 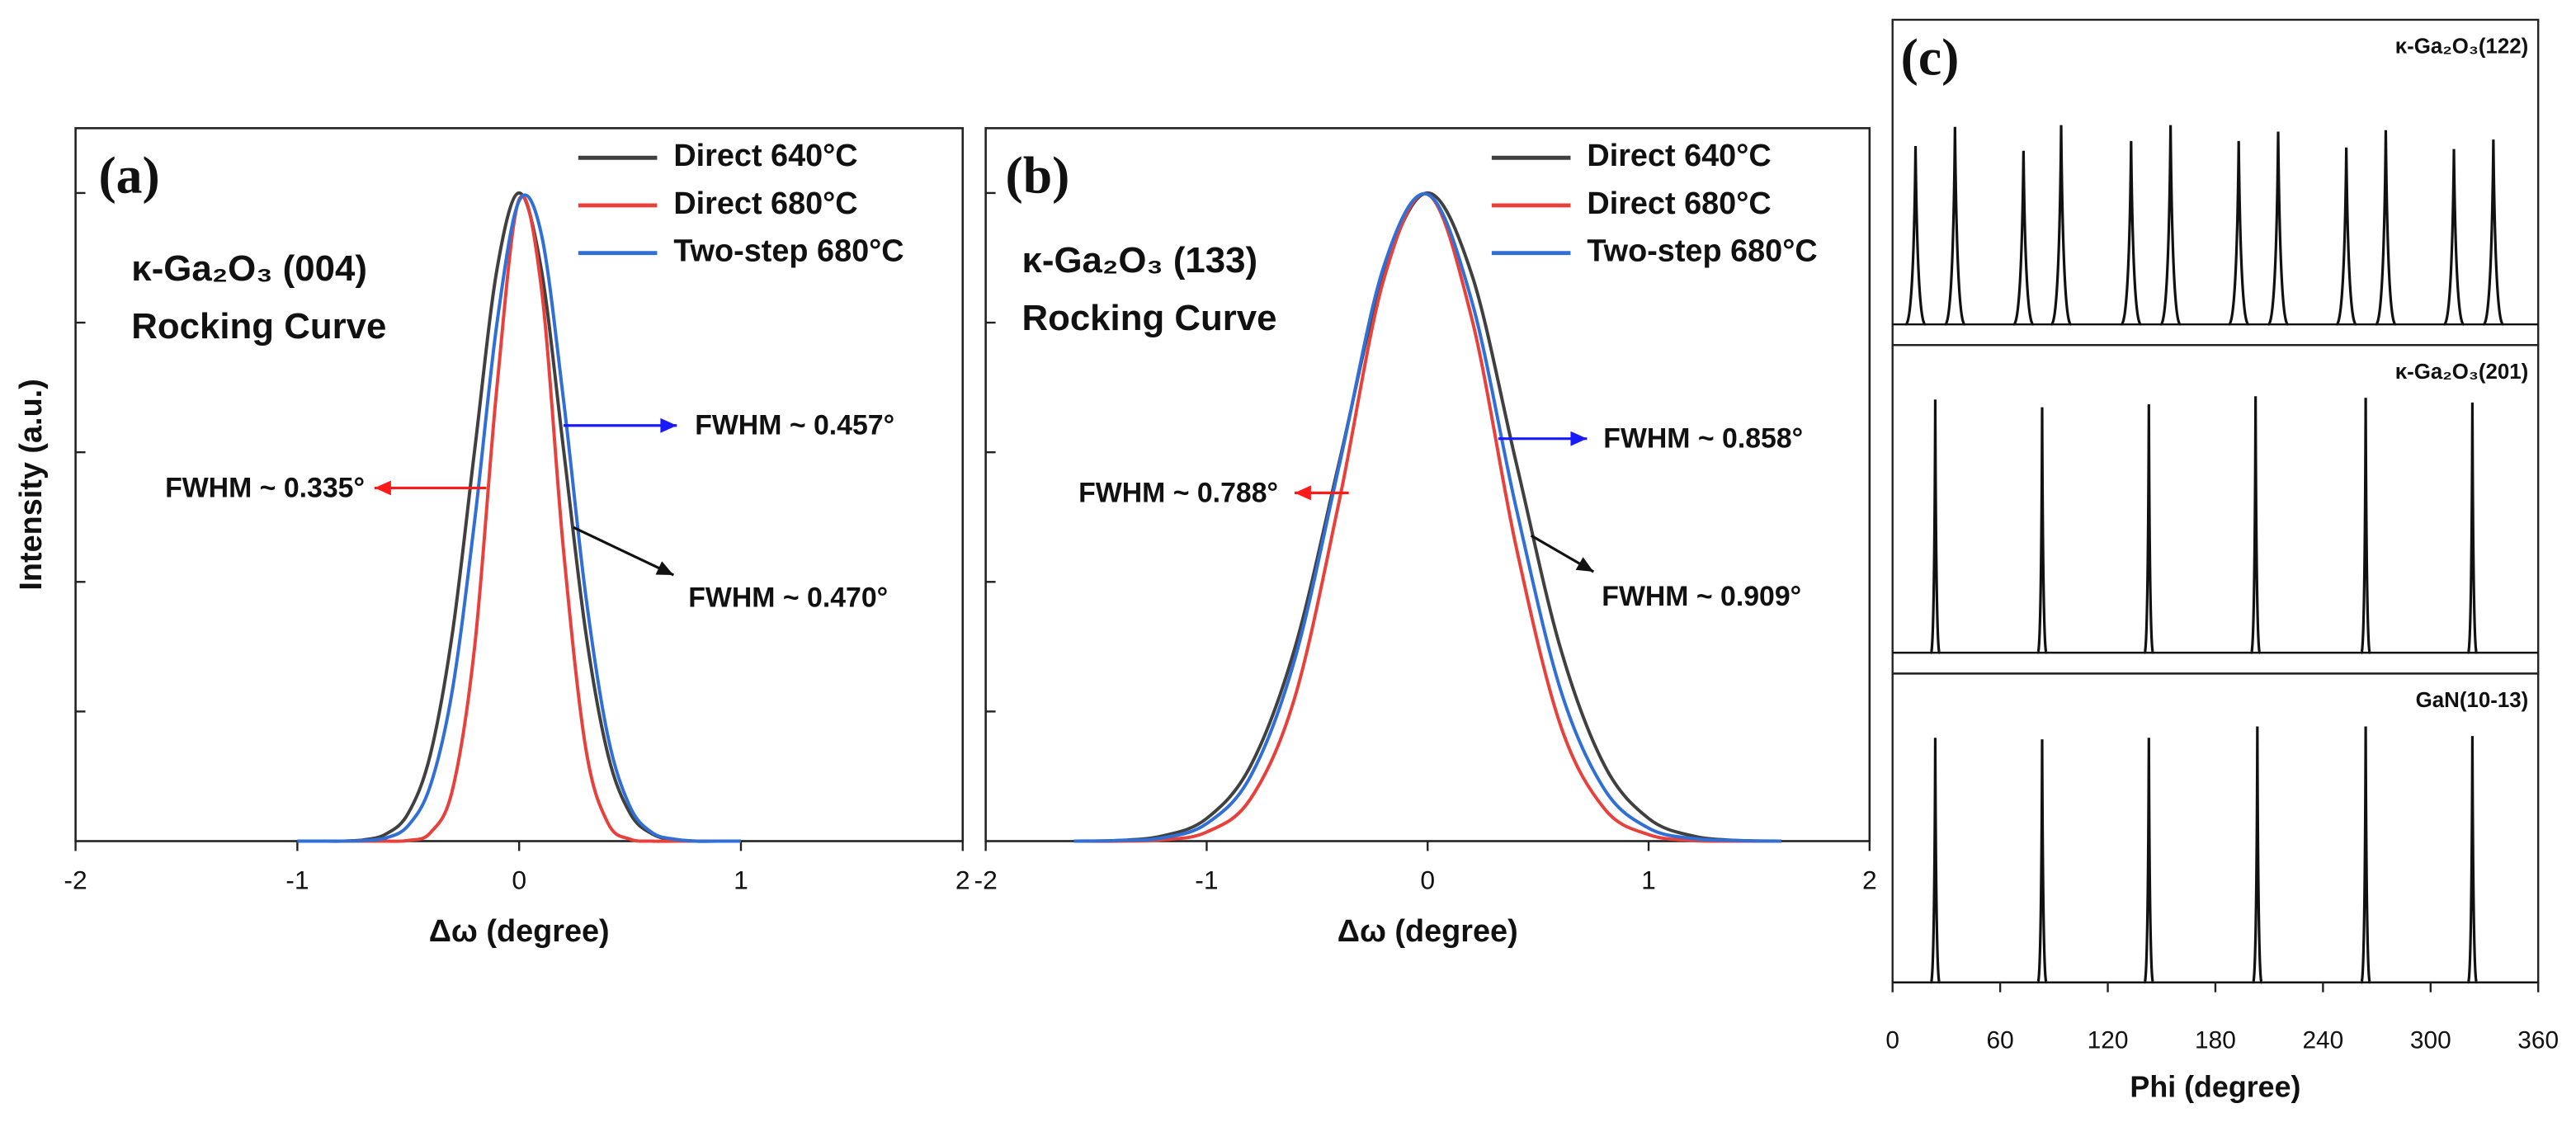 What do you see at coordinates (624, 551) in the screenshot?
I see `annotation-arrow` at bounding box center [624, 551].